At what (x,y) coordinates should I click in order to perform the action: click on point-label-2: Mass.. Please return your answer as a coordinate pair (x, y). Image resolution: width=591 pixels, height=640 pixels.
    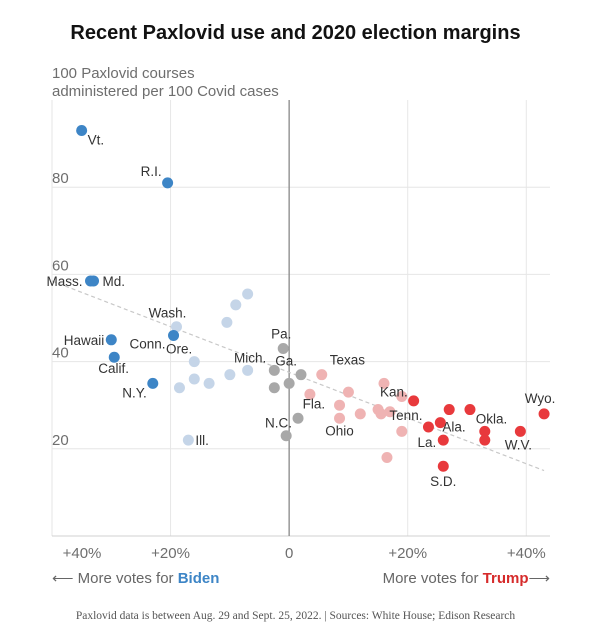
    Looking at the image, I should click on (65, 281).